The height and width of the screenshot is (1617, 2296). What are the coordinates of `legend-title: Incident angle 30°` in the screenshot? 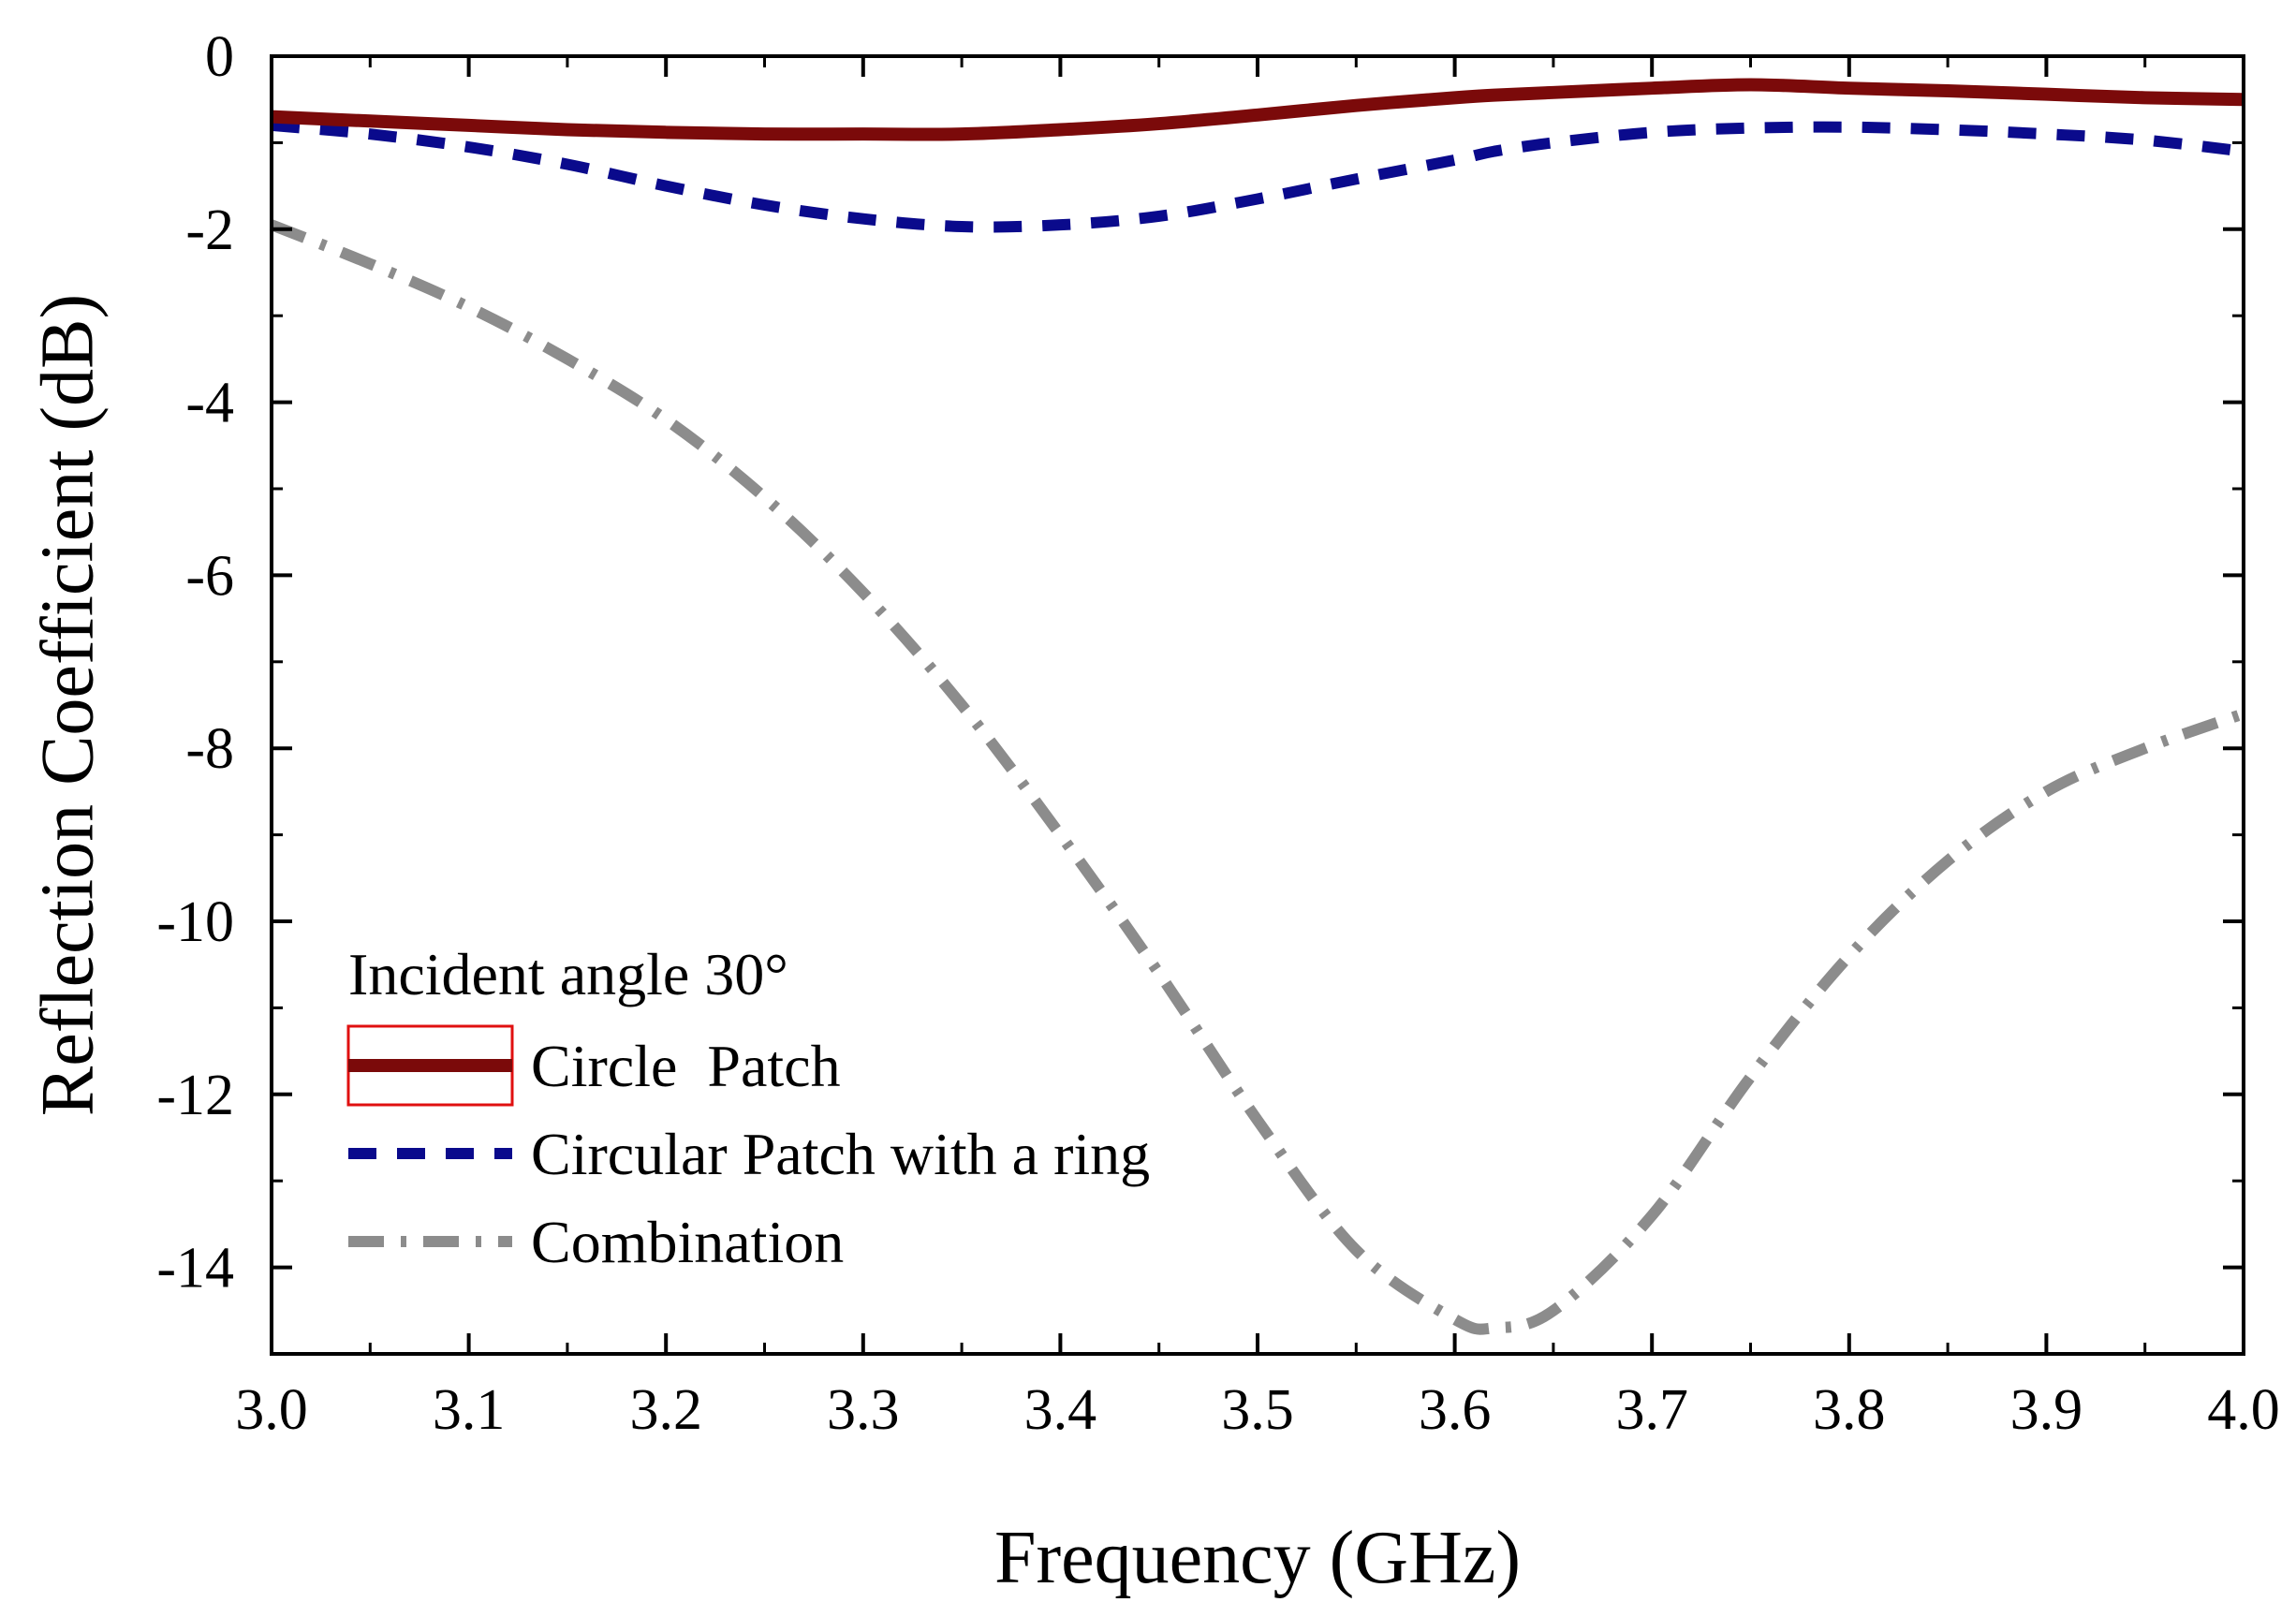 It's located at (568, 974).